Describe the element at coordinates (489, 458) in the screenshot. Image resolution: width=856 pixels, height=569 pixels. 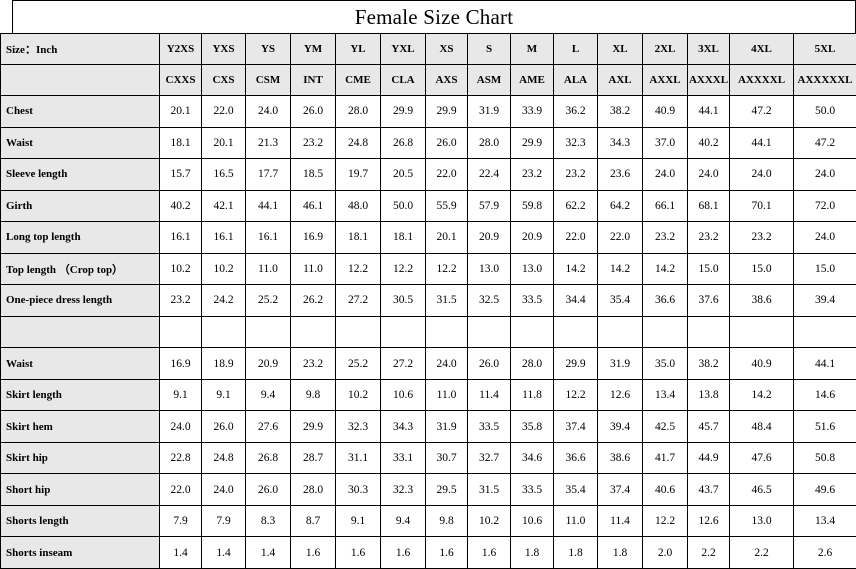
I see `measurement-cell: 32.7` at that location.